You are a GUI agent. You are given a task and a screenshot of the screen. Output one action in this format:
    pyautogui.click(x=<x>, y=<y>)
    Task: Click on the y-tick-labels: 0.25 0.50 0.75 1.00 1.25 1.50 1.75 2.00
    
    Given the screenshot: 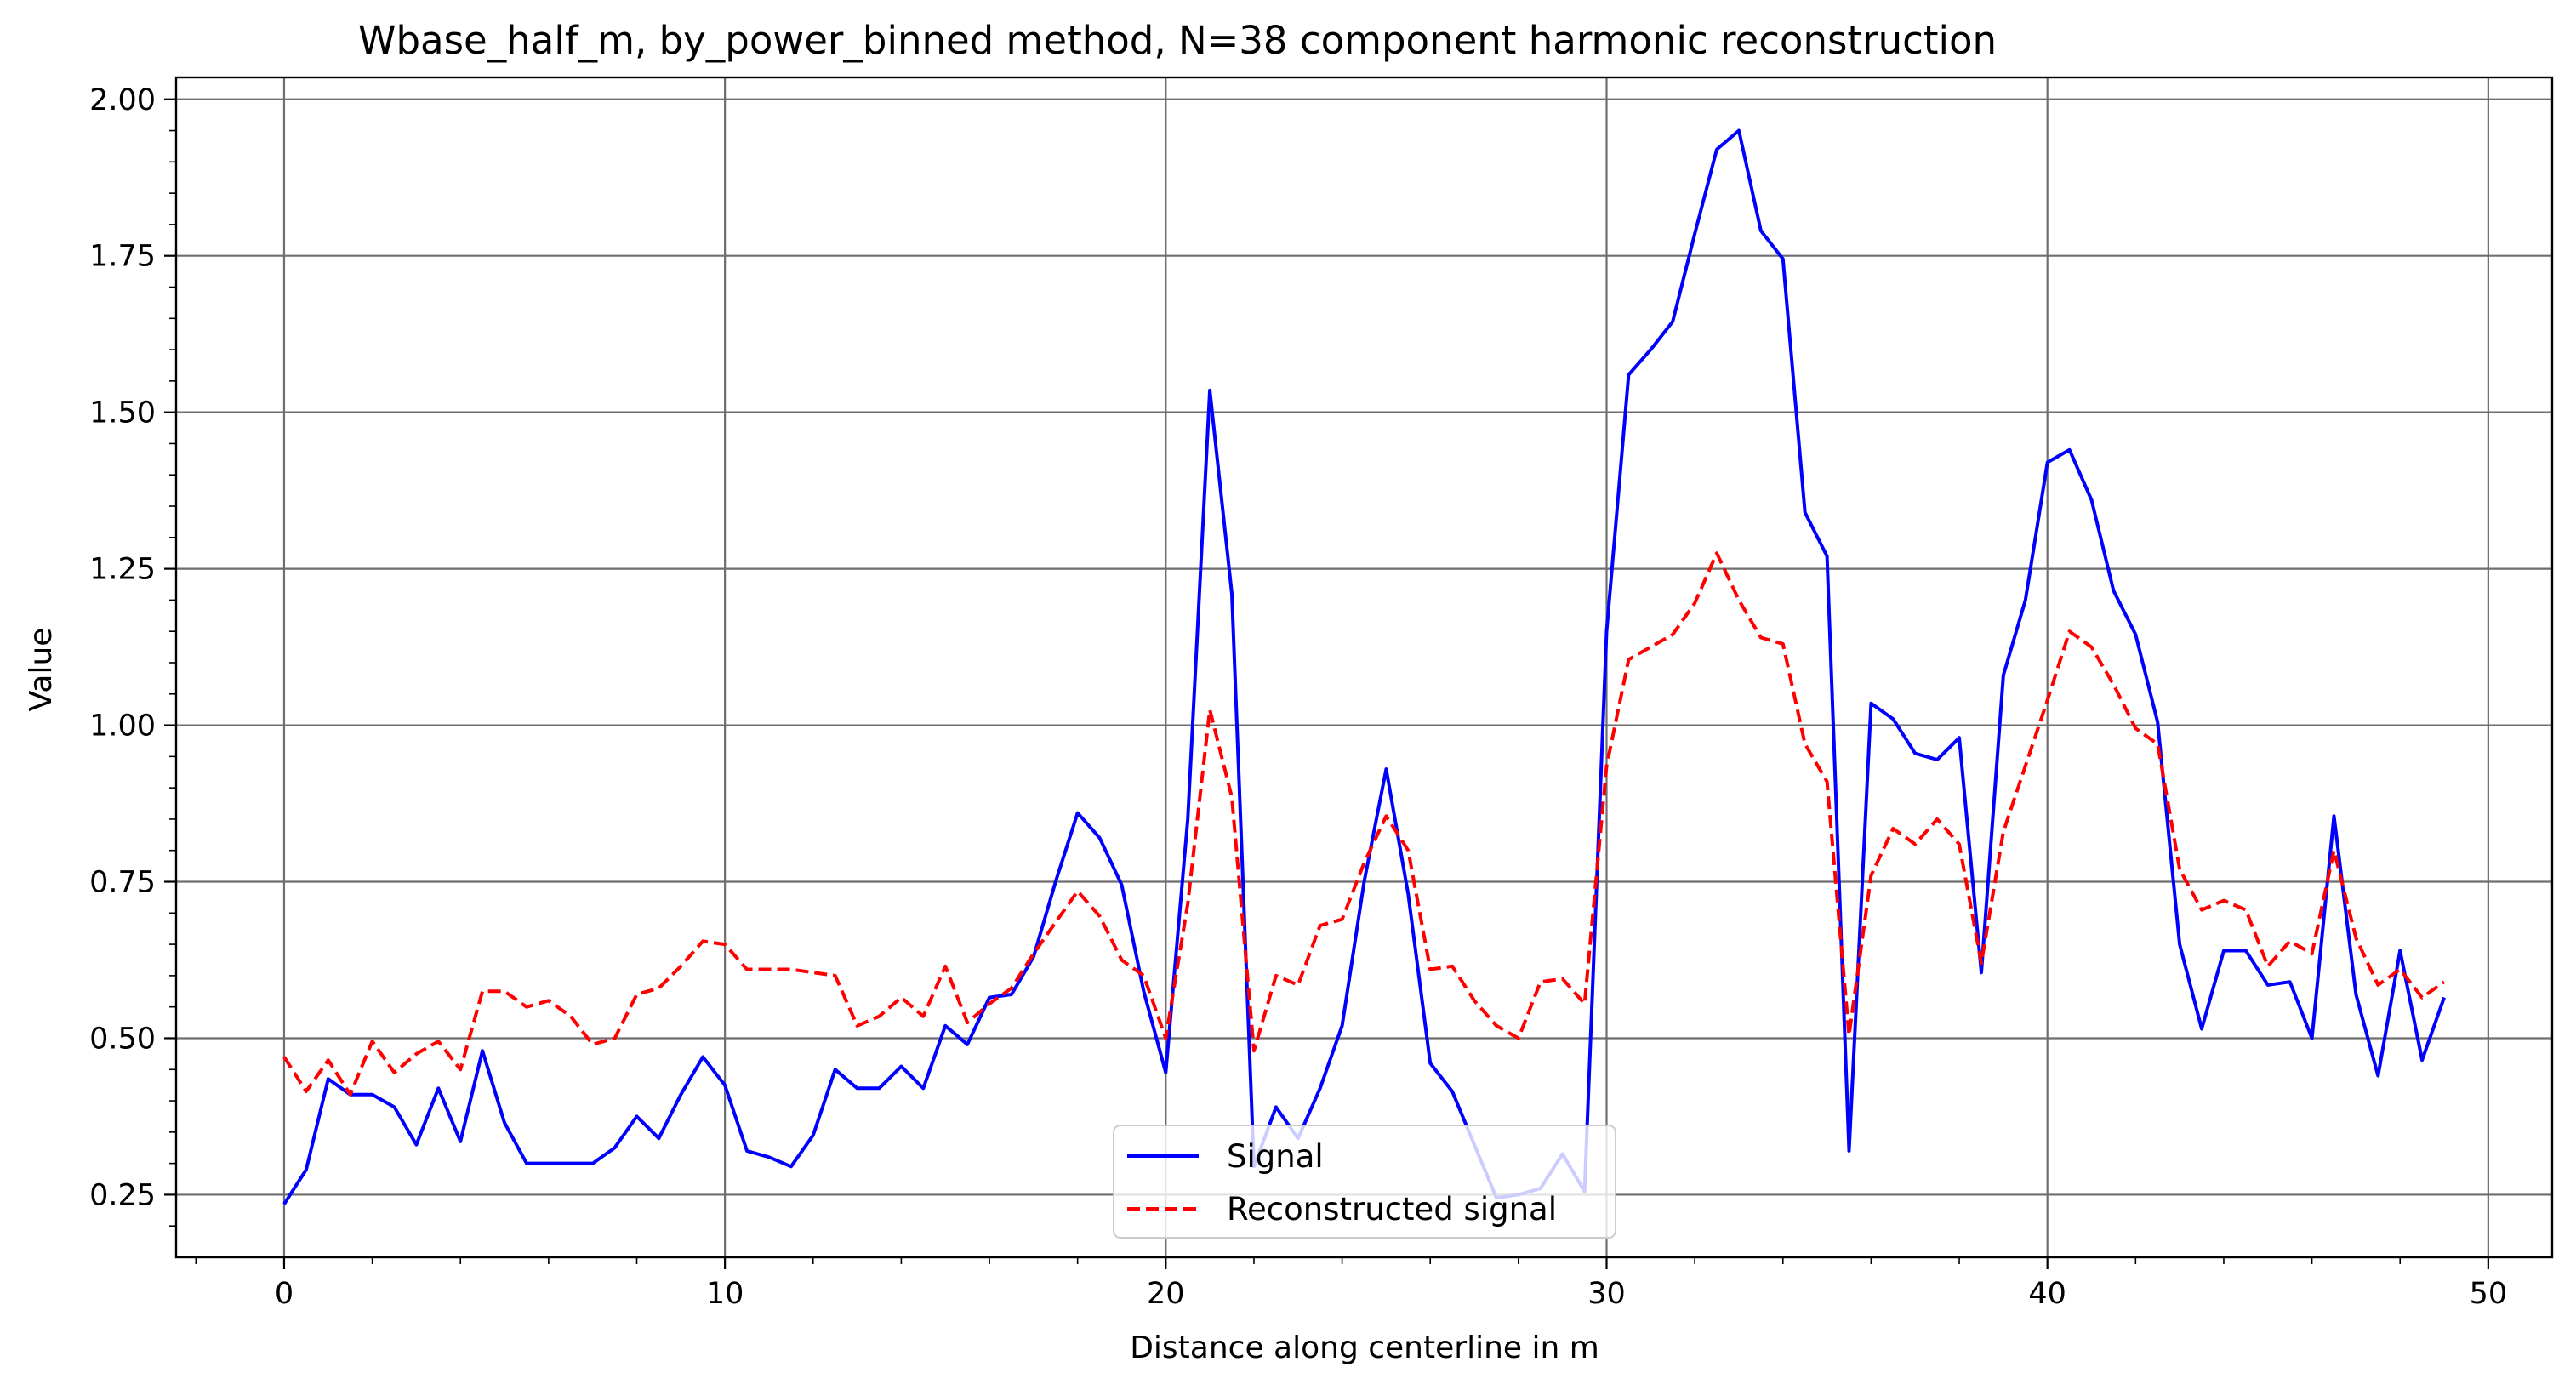 What is the action you would take?
    pyautogui.click(x=122, y=648)
    